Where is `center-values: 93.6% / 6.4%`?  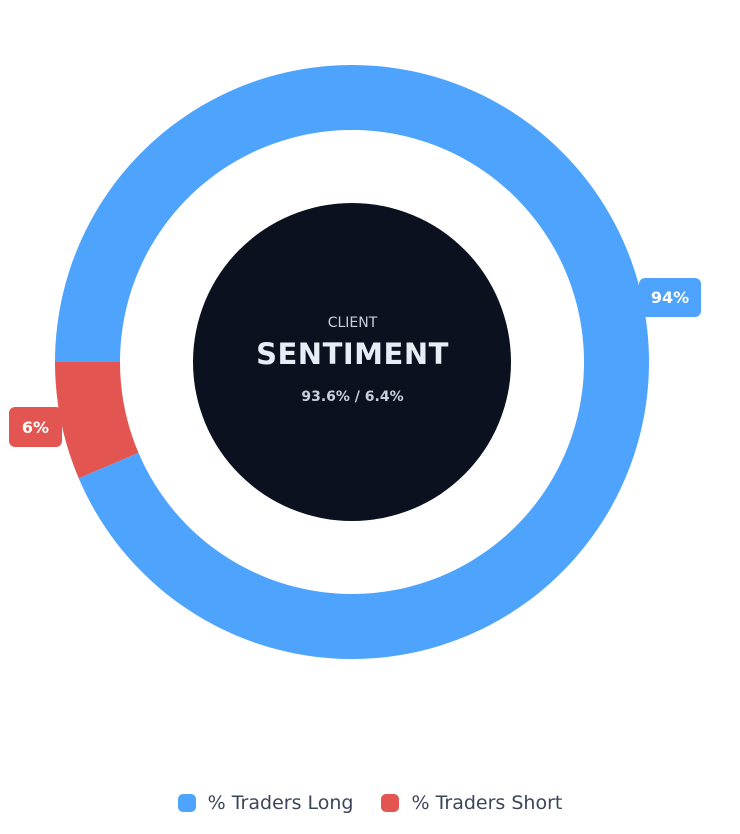 center-values: 93.6% / 6.4% is located at coordinates (352, 396).